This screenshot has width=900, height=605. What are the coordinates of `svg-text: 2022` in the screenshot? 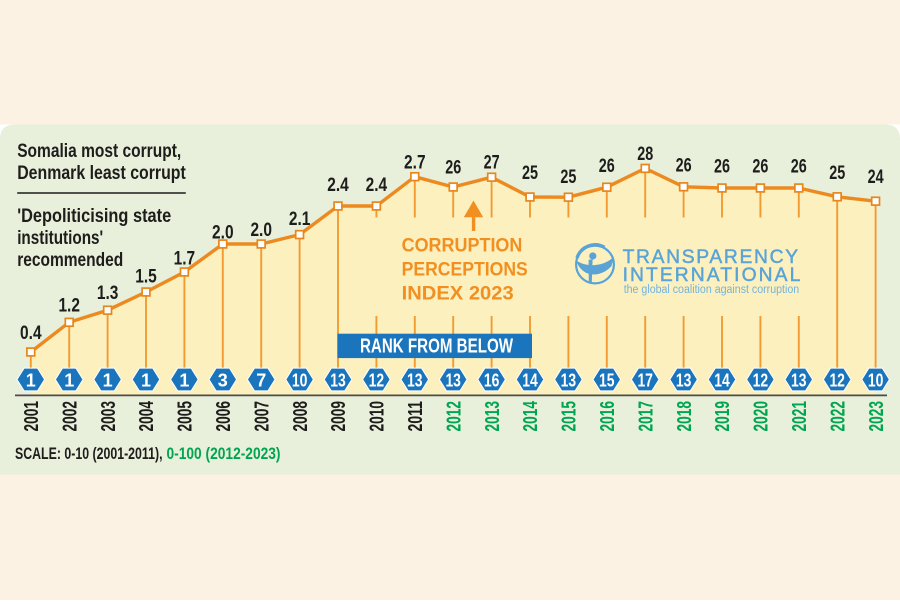 It's located at (838, 416).